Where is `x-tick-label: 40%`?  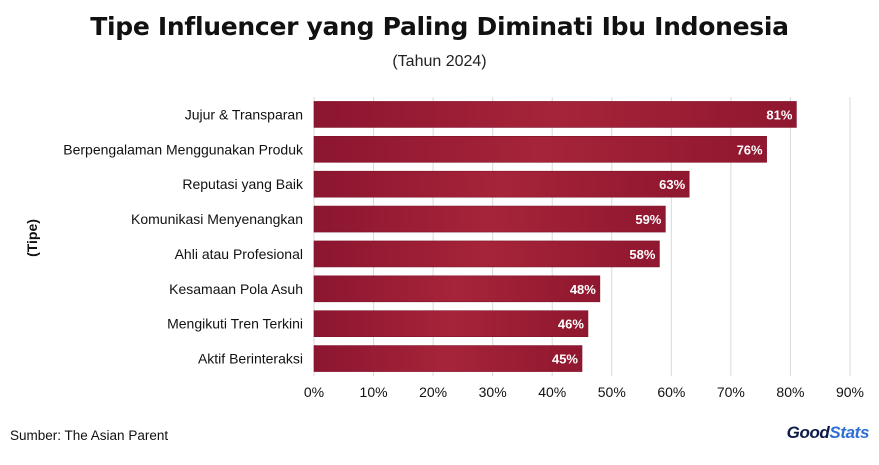 x-tick-label: 40% is located at coordinates (552, 392).